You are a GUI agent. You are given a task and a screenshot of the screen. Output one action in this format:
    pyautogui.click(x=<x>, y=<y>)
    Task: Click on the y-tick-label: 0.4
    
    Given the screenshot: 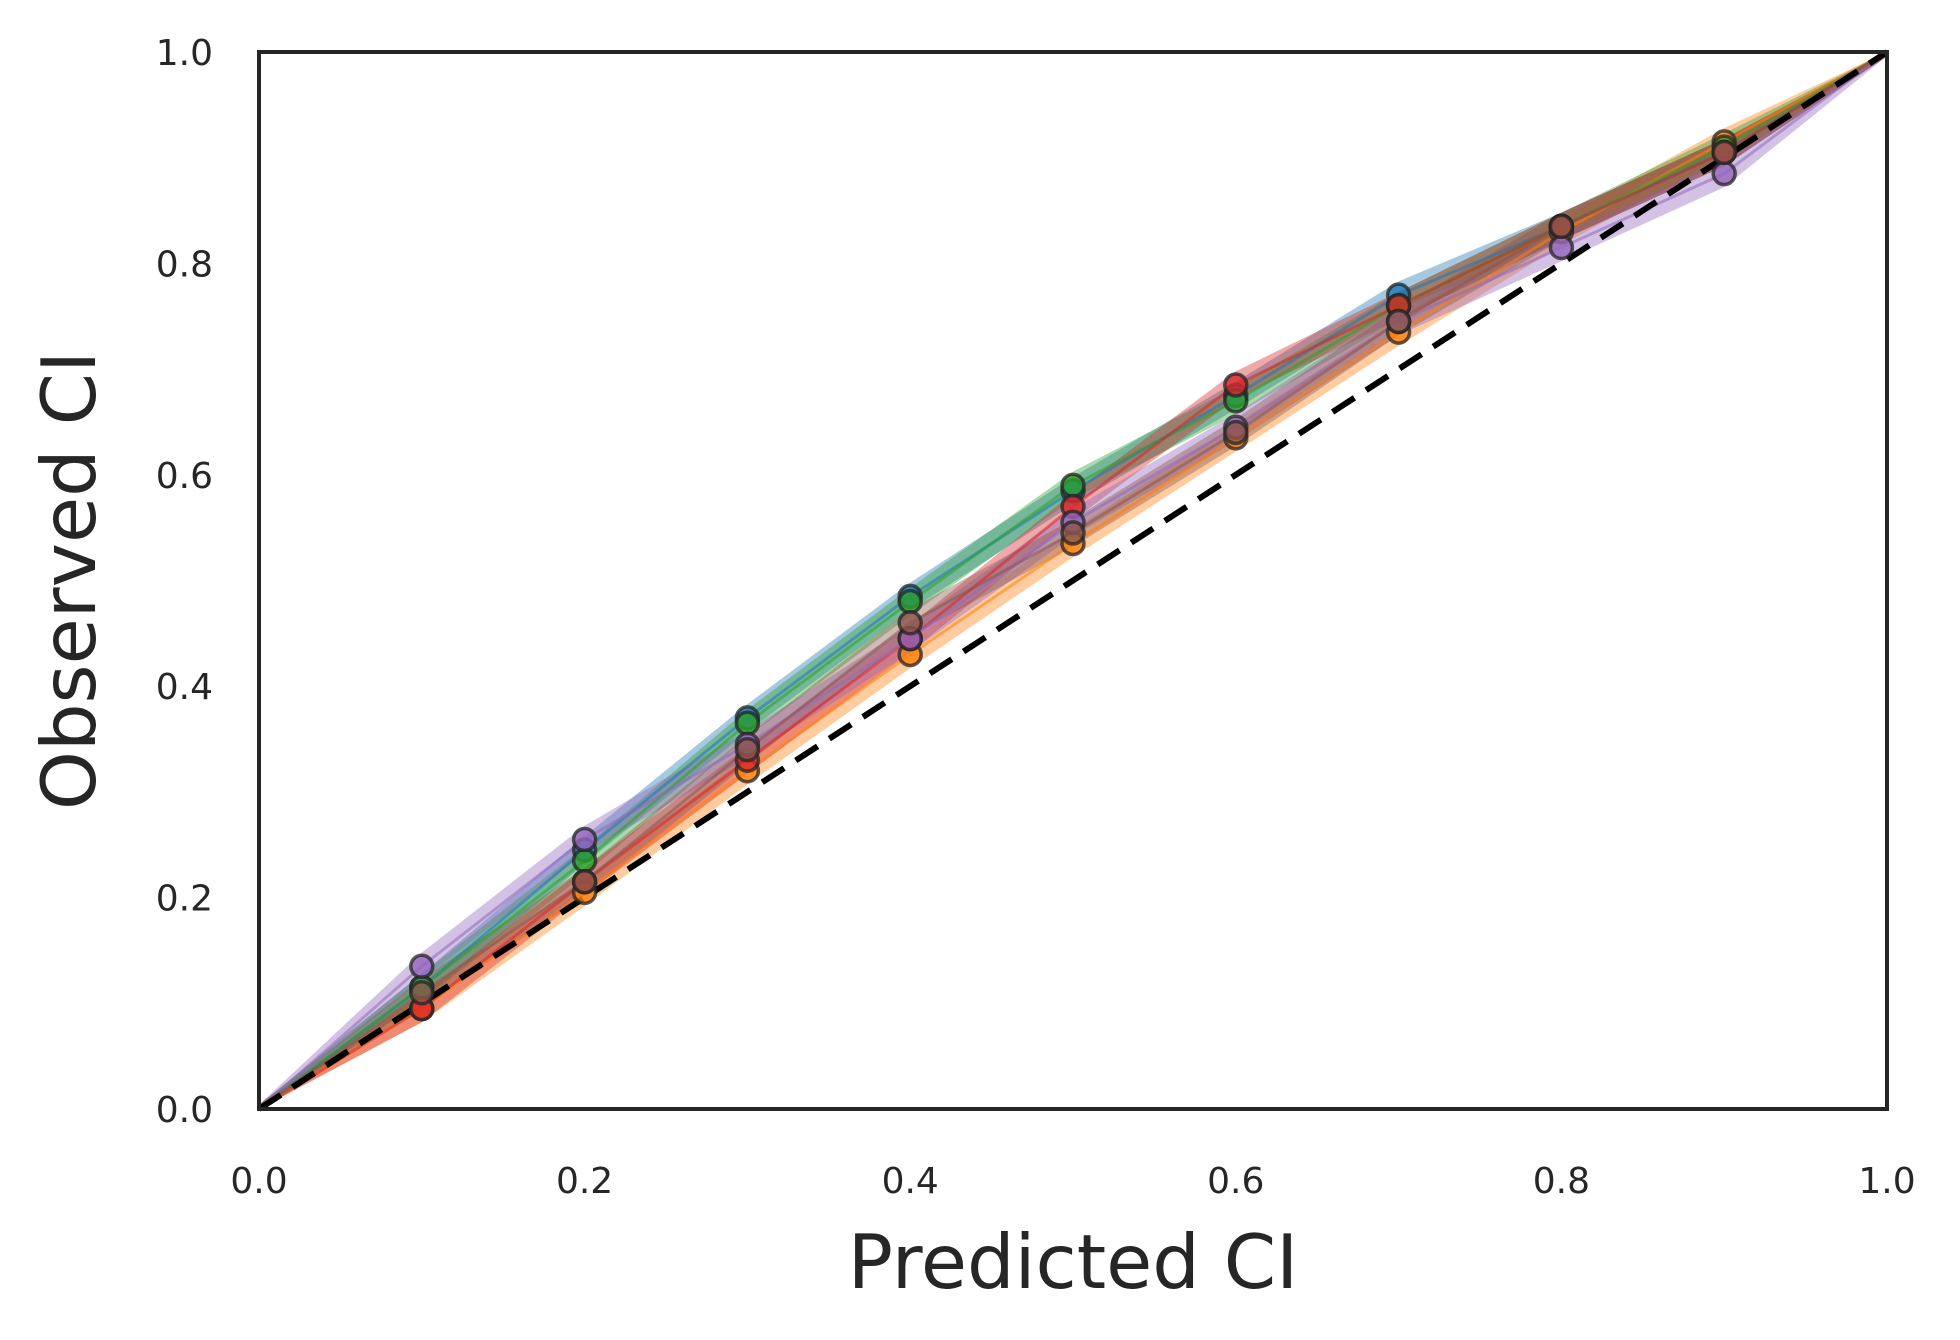 What is the action you would take?
    pyautogui.click(x=184, y=687)
    